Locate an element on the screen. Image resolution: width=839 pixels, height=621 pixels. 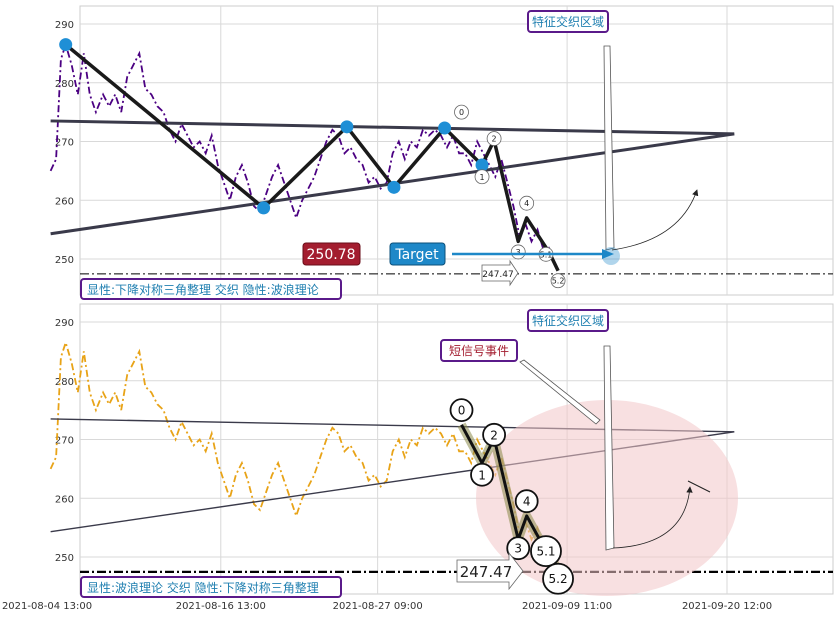
triangle-boundary-line is located at coordinates (392, 127).